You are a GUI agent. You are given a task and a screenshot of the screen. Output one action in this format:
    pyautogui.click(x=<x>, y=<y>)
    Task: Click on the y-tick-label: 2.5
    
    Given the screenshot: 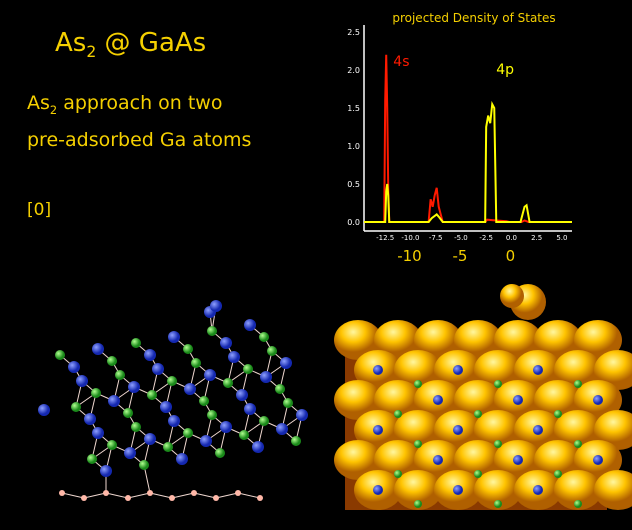 What is the action you would take?
    pyautogui.click(x=353, y=32)
    